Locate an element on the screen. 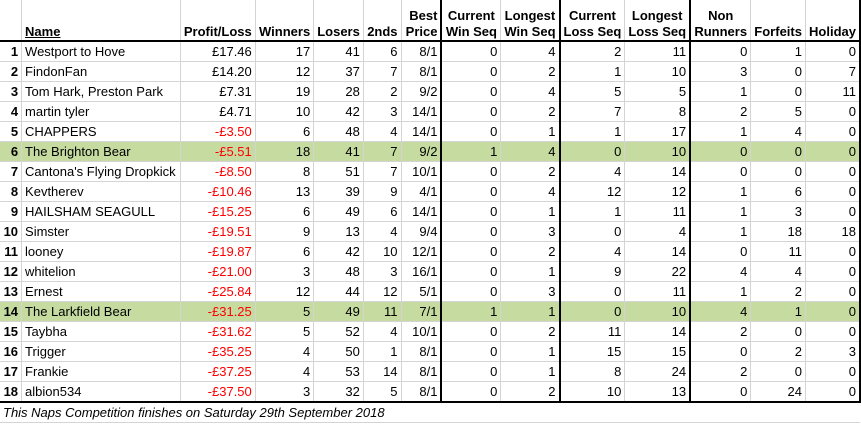 This screenshot has height=426, width=861. current-win-seq-cell: 1 is located at coordinates (471, 311).